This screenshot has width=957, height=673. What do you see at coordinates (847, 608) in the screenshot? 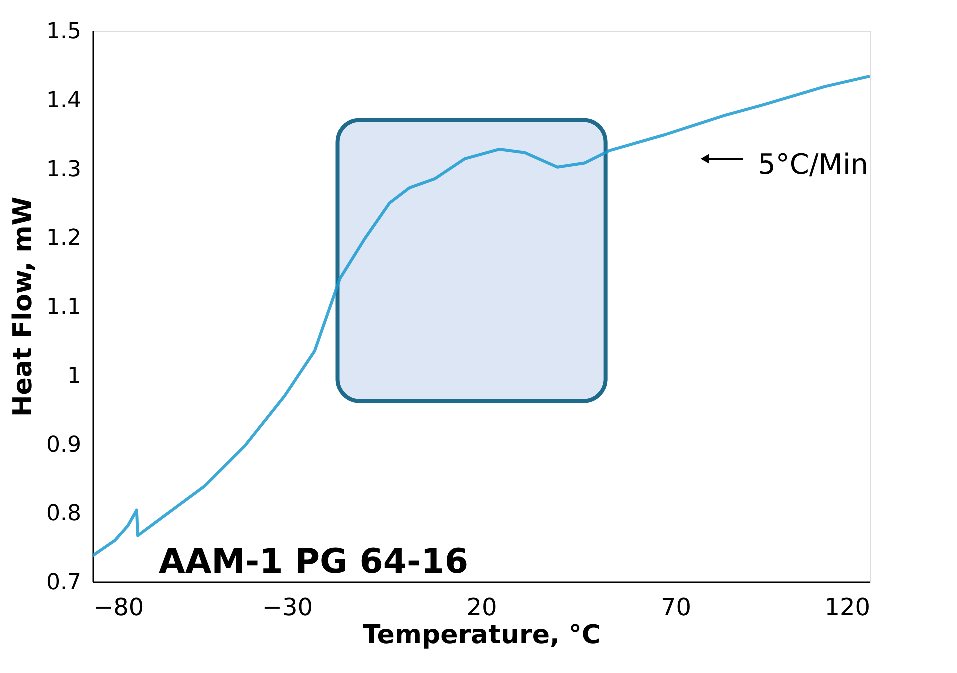
I see `x-tick-label: 120` at bounding box center [847, 608].